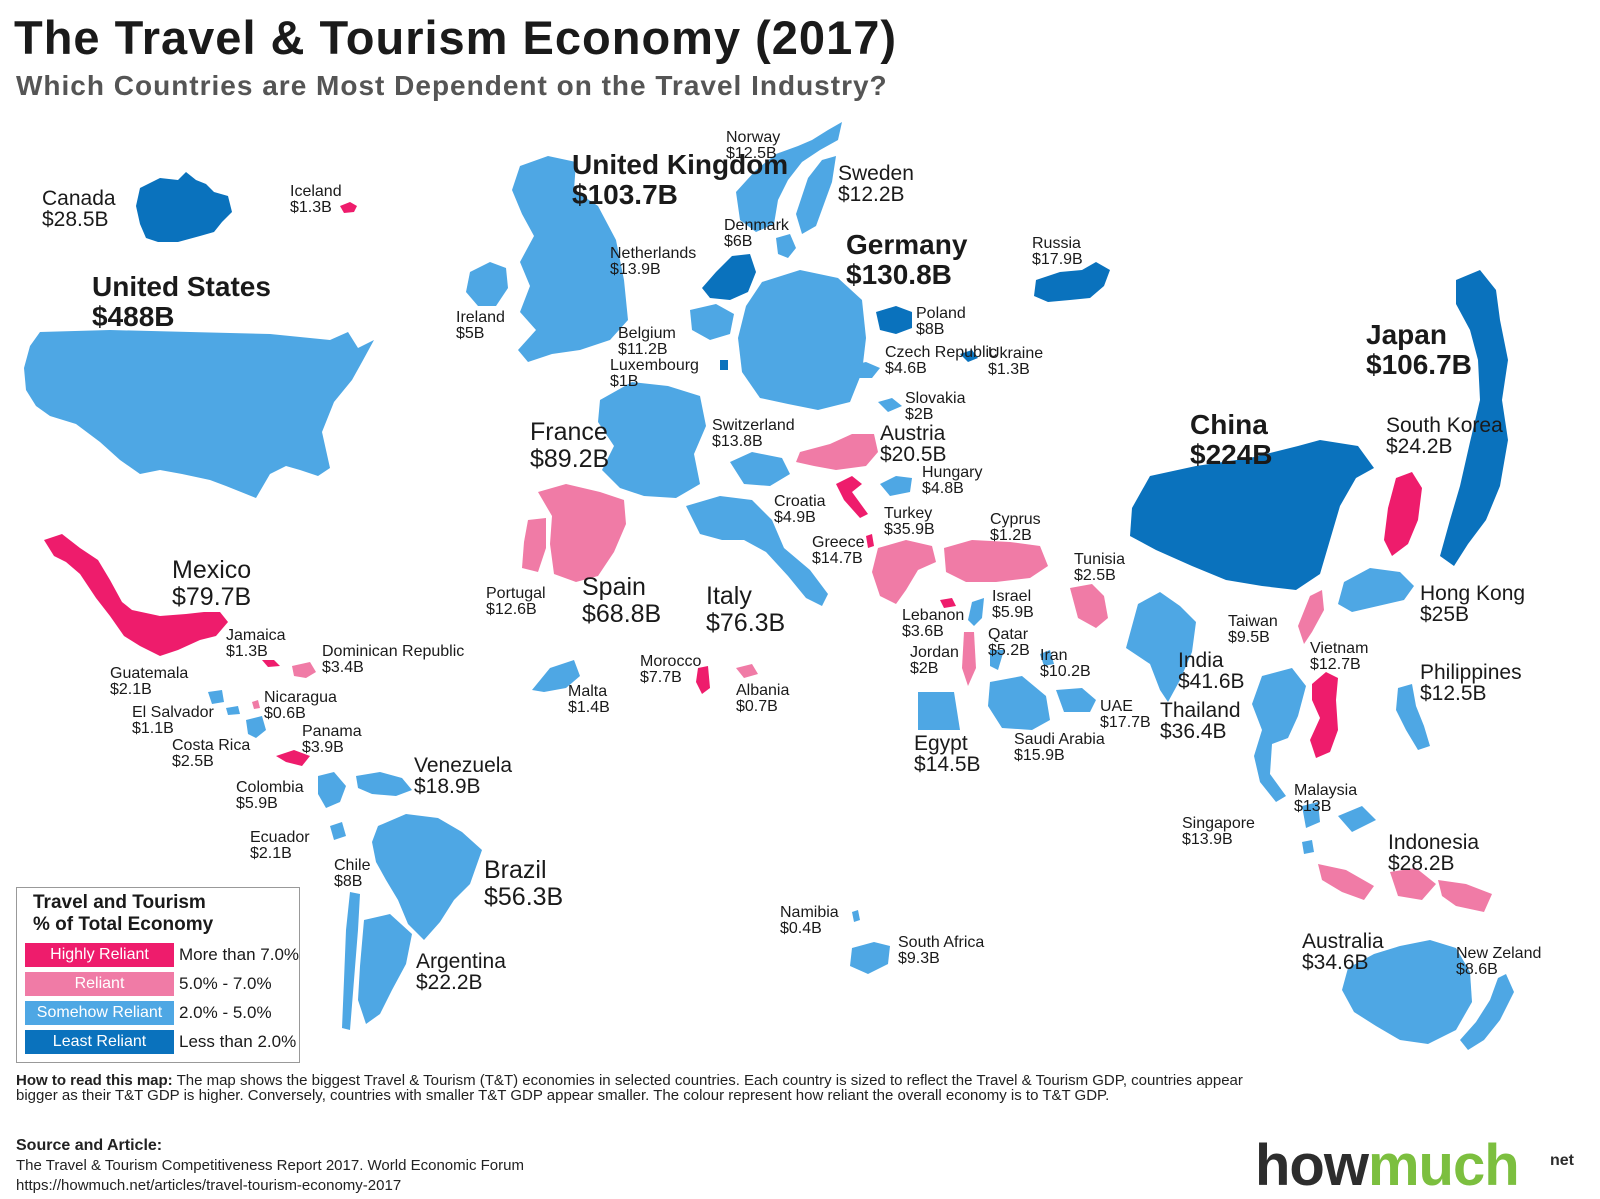 Image resolution: width=1600 pixels, height=1199 pixels. Describe the element at coordinates (870, 541) in the screenshot. I see `country-shape-albania` at that location.